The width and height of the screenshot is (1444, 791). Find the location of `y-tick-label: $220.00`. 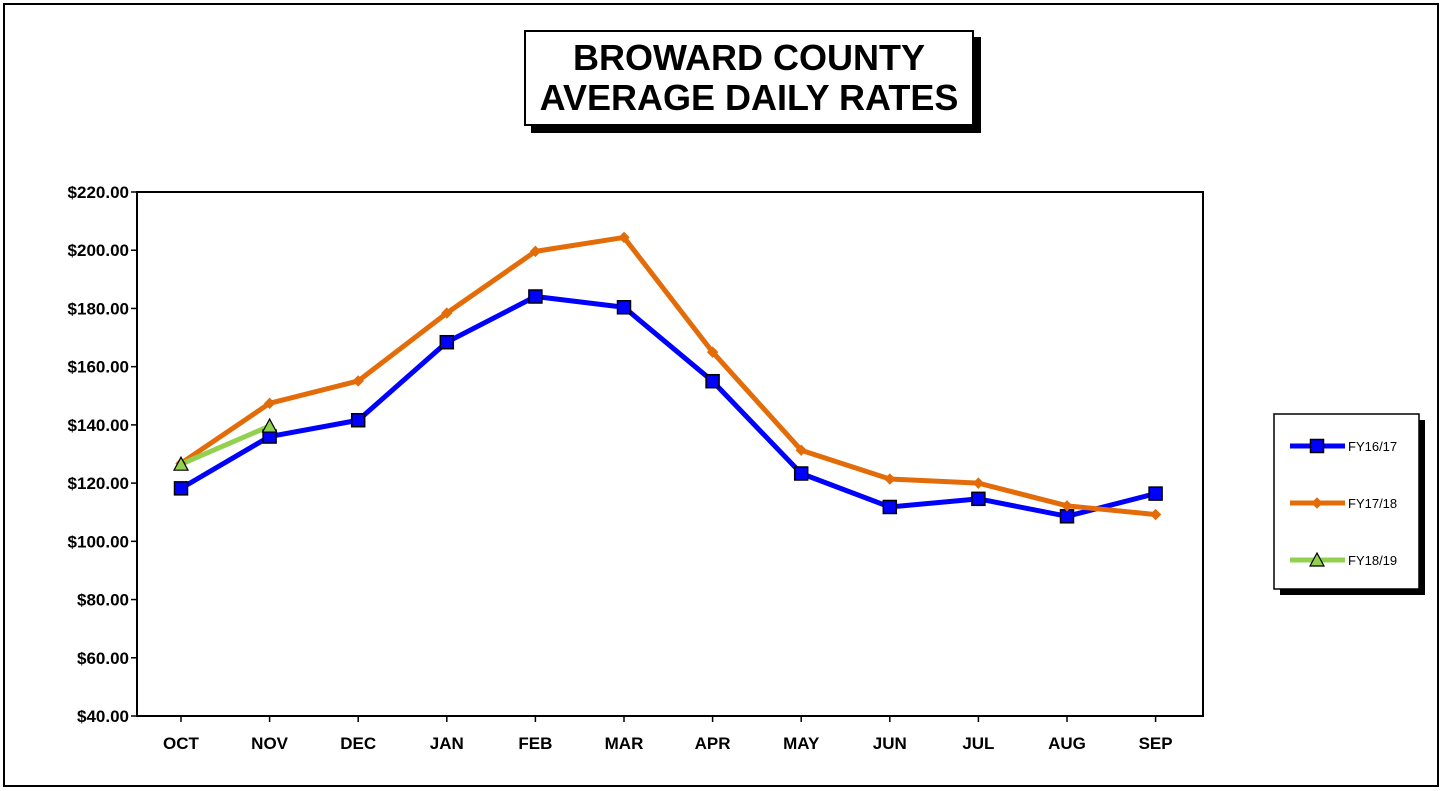

y-tick-label: $220.00 is located at coordinates (98, 192).